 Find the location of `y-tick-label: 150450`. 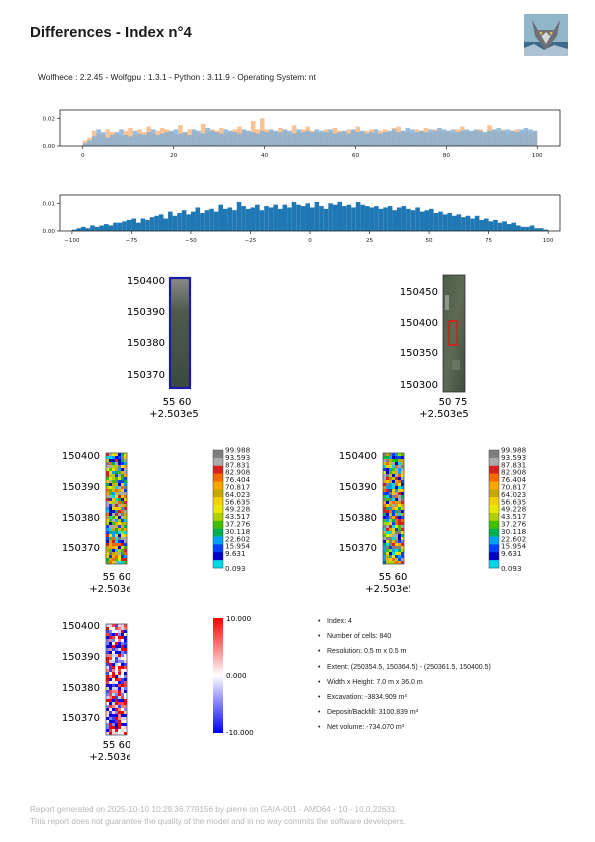

y-tick-label: 150450 is located at coordinates (419, 292).